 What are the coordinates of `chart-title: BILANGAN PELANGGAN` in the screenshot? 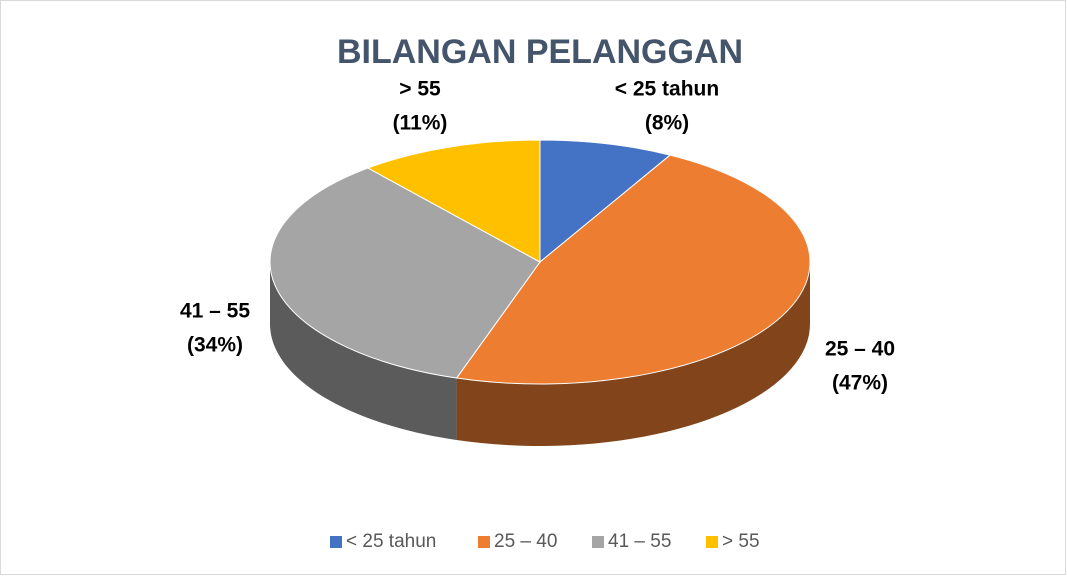 It's located at (540, 52).